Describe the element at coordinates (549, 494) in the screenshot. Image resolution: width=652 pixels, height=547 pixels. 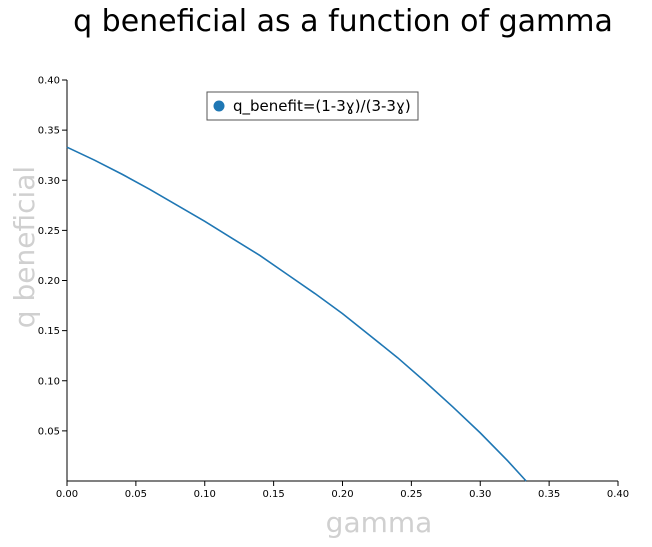
I see `x-tick-label: 0.35` at that location.